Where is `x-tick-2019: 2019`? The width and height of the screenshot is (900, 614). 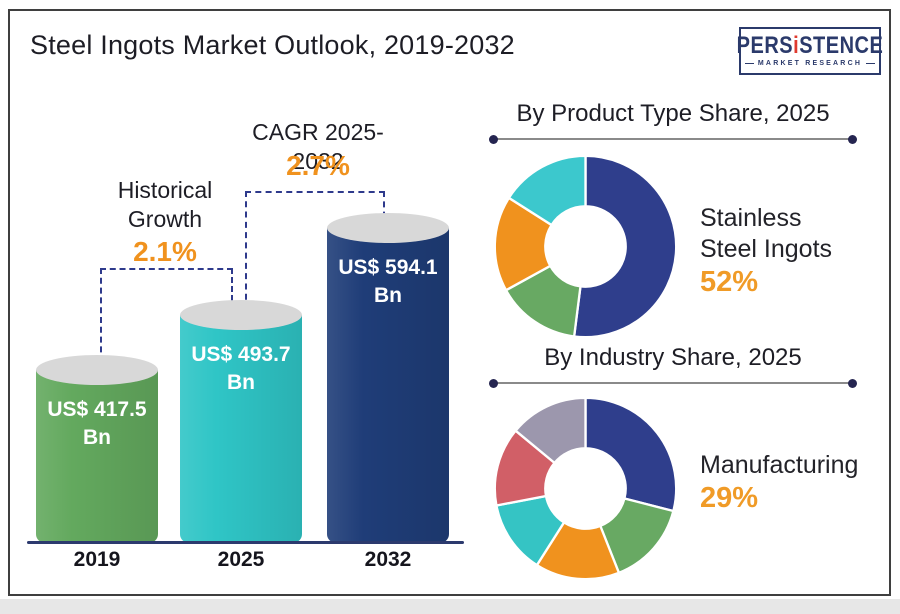
x-tick-2019: 2019 is located at coordinates (97, 559).